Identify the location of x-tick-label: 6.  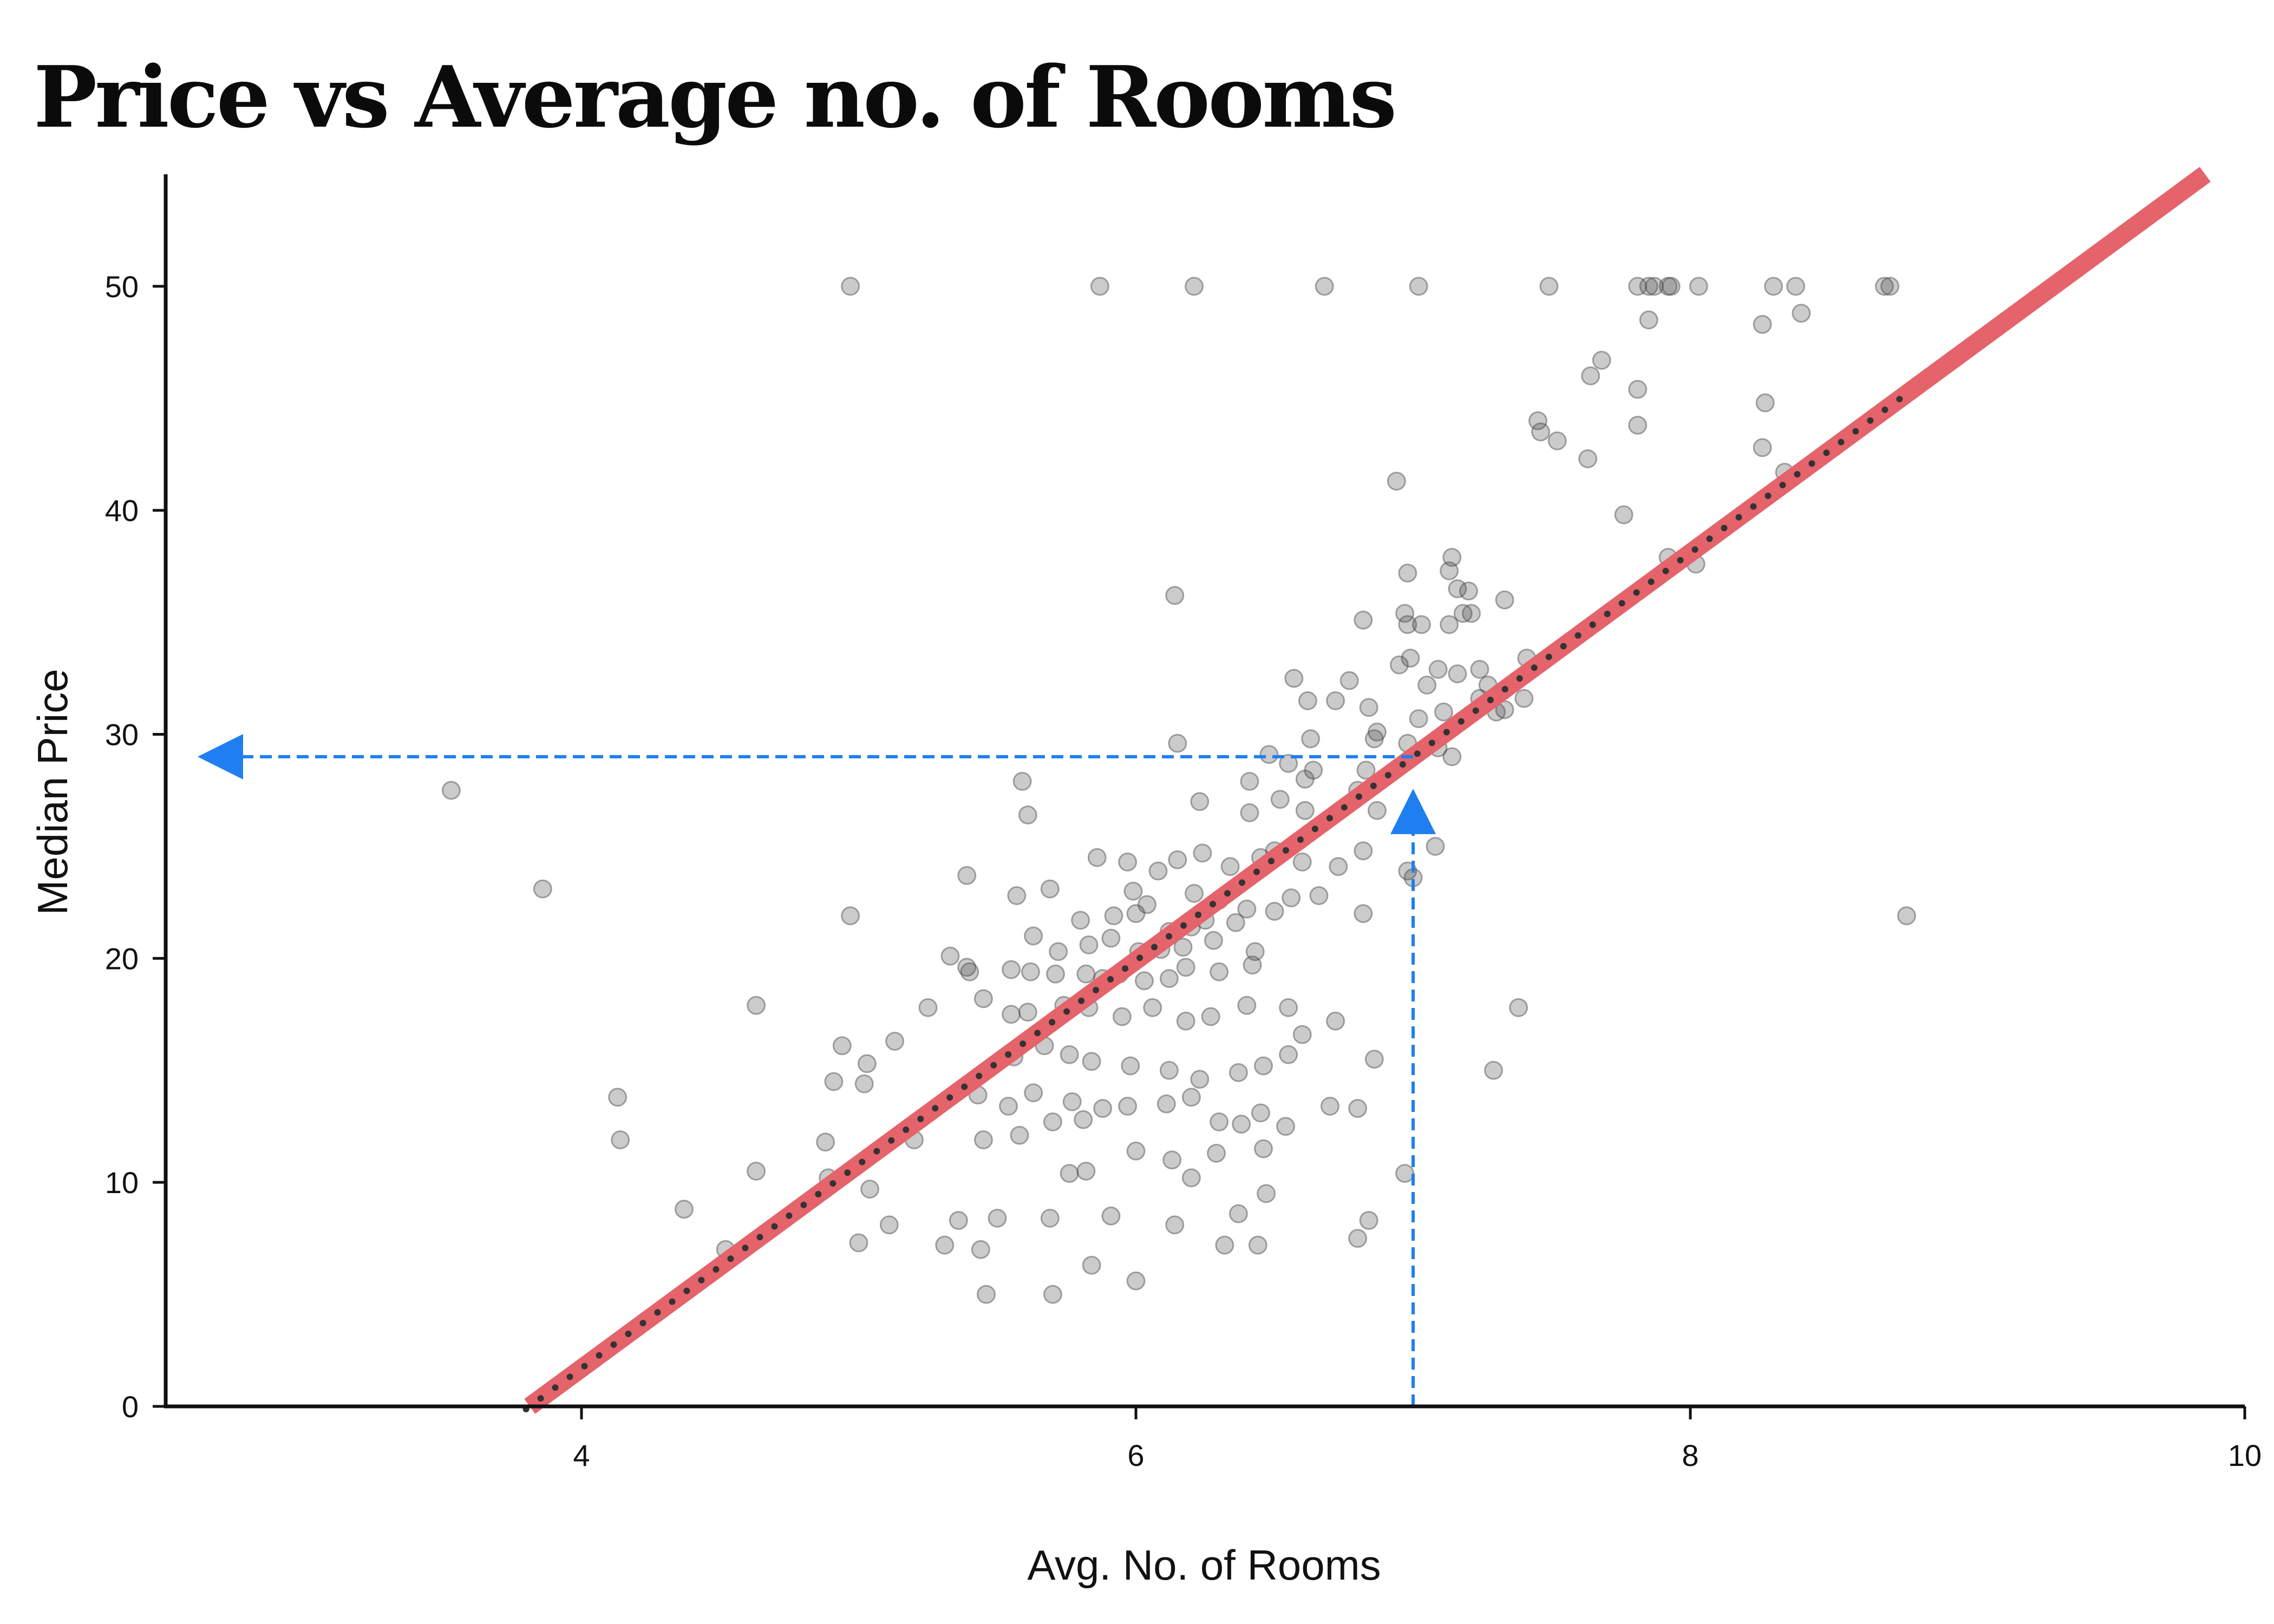
(1136, 1455).